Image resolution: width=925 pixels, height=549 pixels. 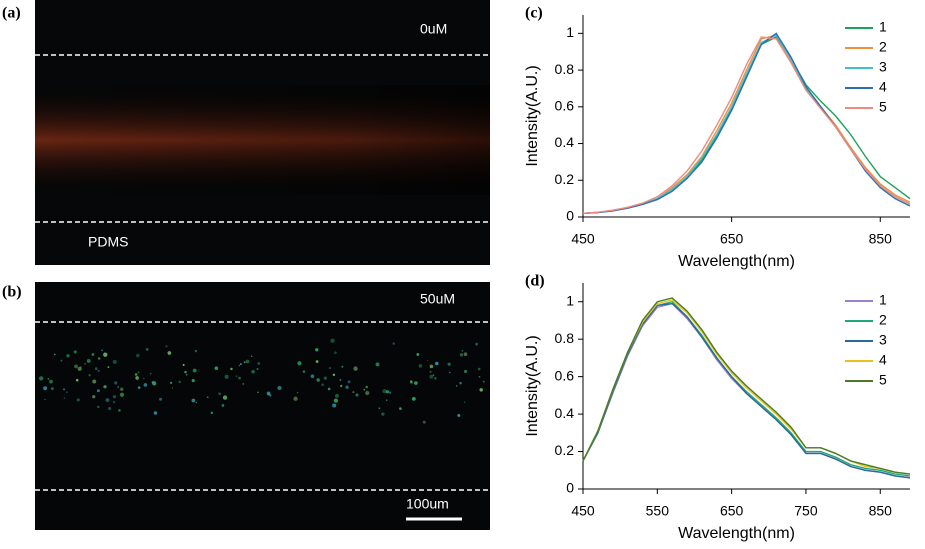 I want to click on y-tick-label: 1, so click(x=570, y=32).